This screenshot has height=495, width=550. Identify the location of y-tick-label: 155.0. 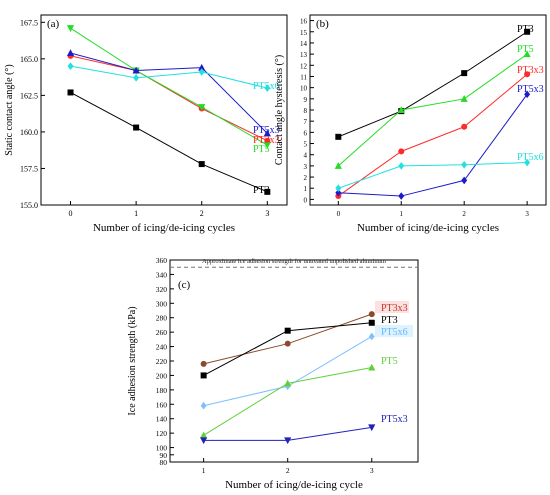
(29, 205).